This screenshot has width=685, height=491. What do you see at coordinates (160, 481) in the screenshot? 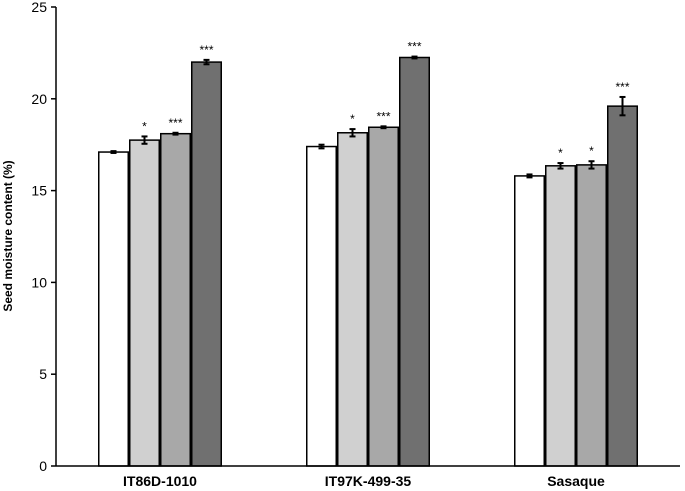
I see `category-label: IT86D-1010` at bounding box center [160, 481].